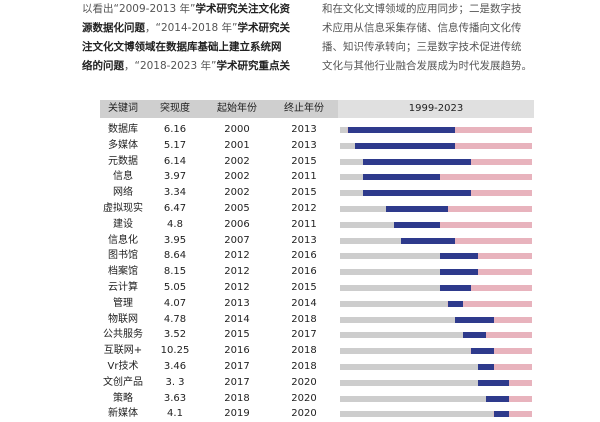 The image size is (600, 422). I want to click on row-burst: 3.46, so click(175, 366).